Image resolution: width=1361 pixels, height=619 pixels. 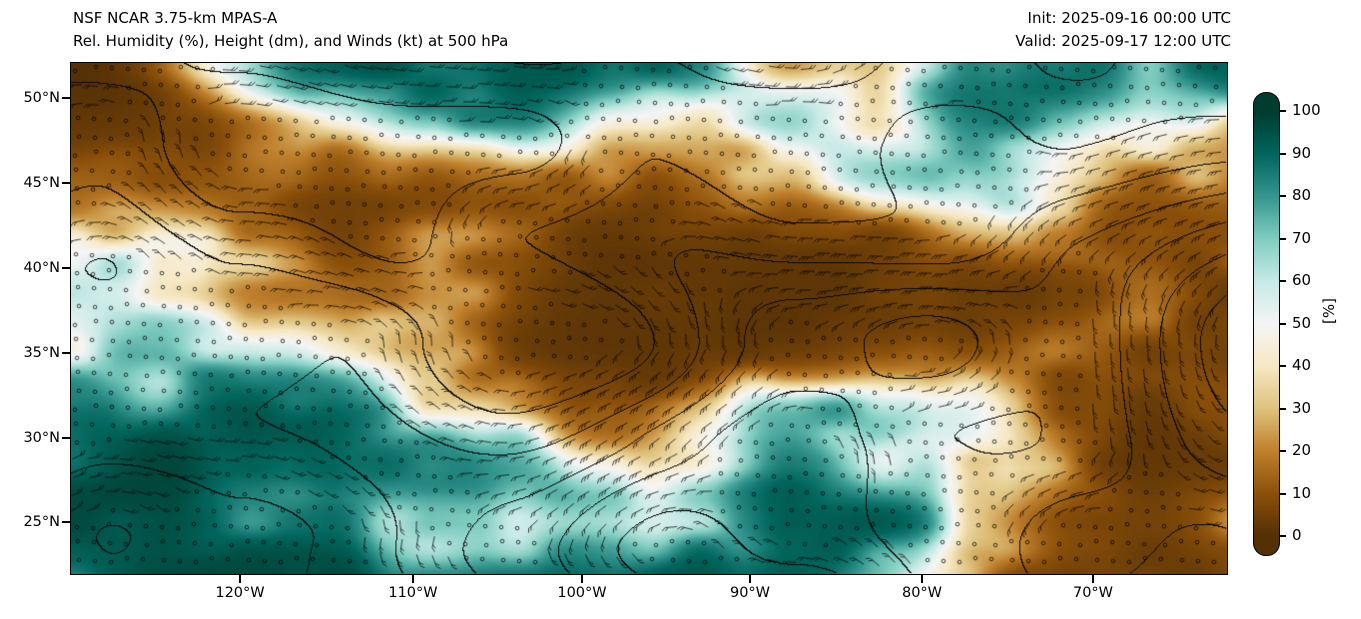 What do you see at coordinates (750, 593) in the screenshot?
I see `x-tick-label: 90°W` at bounding box center [750, 593].